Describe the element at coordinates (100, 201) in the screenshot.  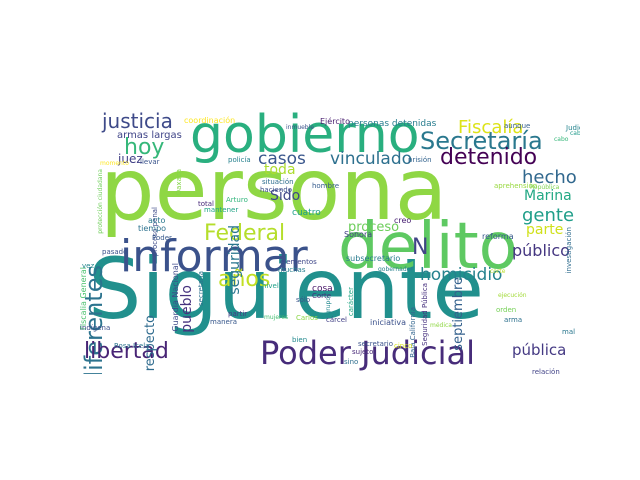
I see `word: protección ciudadana` at that location.